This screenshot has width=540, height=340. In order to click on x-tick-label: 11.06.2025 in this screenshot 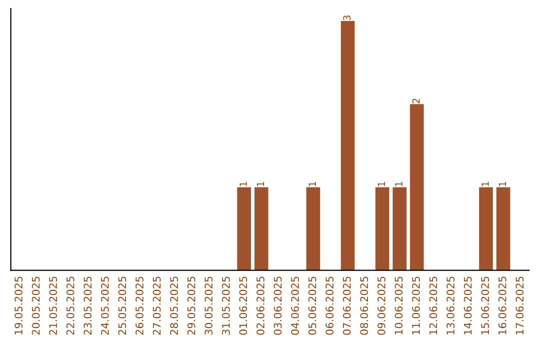, I will do `click(416, 305)`.